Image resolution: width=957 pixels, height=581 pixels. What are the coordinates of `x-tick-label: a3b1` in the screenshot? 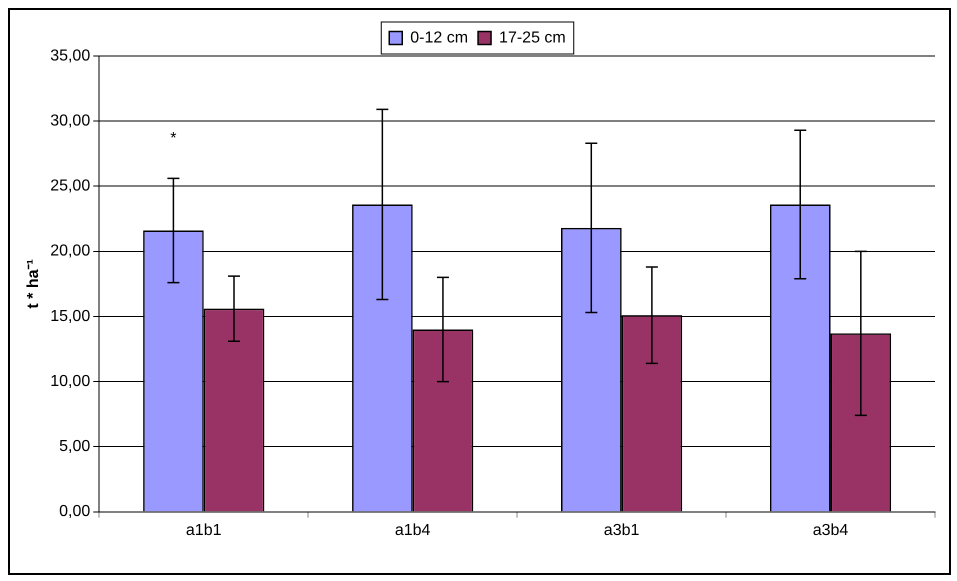 It's located at (622, 530).